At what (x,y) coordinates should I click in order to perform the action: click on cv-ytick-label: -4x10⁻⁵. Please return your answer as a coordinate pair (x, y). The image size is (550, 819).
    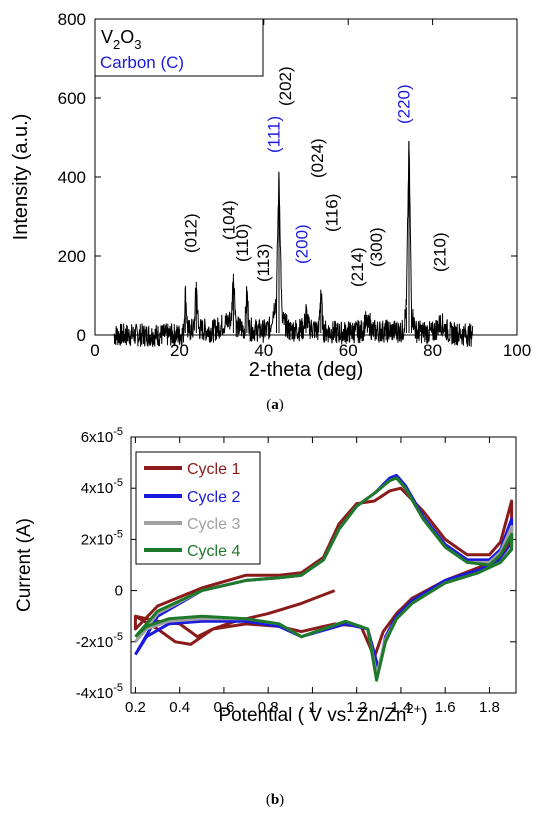
    Looking at the image, I should click on (99, 692).